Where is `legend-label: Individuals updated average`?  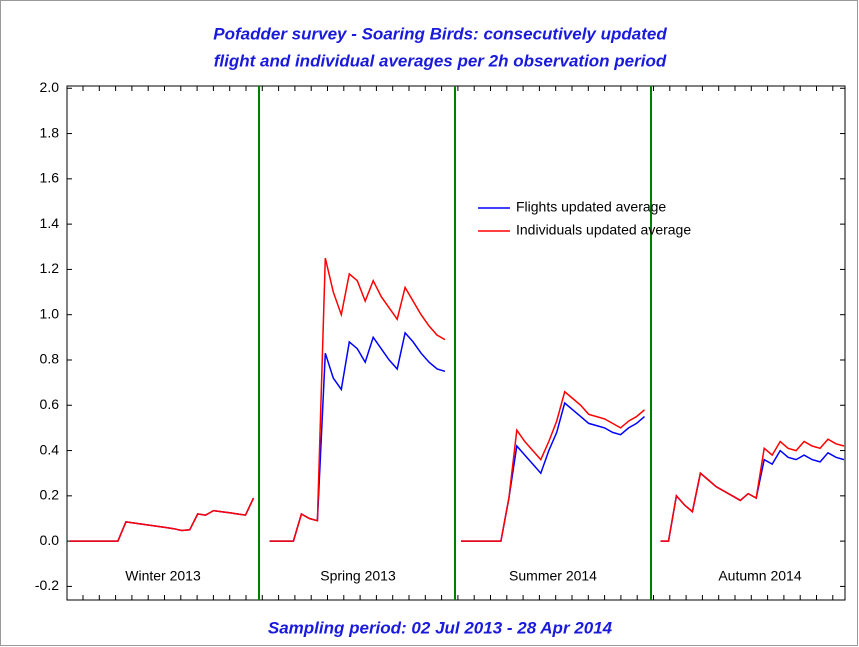 legend-label: Individuals updated average is located at coordinates (603, 230).